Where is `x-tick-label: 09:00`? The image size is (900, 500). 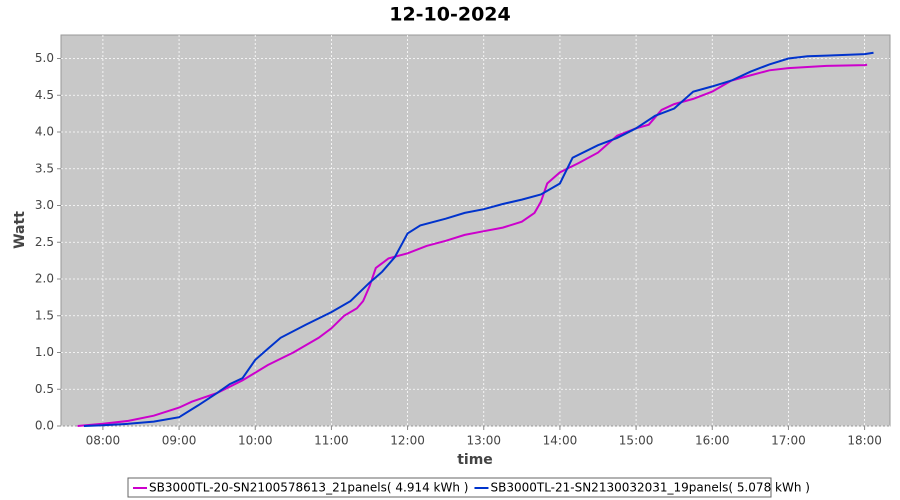
x-tick-label: 09:00 is located at coordinates (179, 441).